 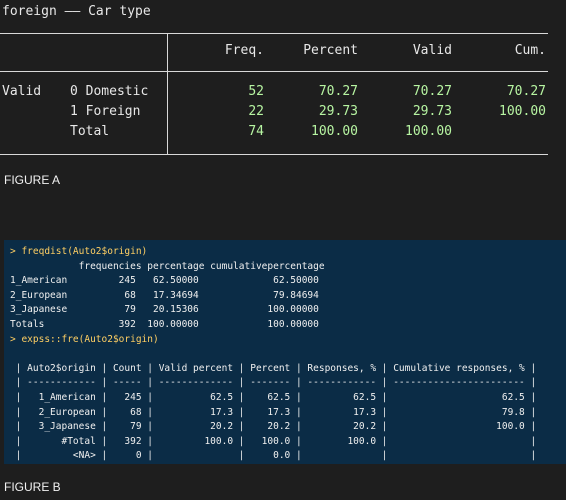 What do you see at coordinates (526, 91) in the screenshot?
I see `cell-cum: 70.27` at bounding box center [526, 91].